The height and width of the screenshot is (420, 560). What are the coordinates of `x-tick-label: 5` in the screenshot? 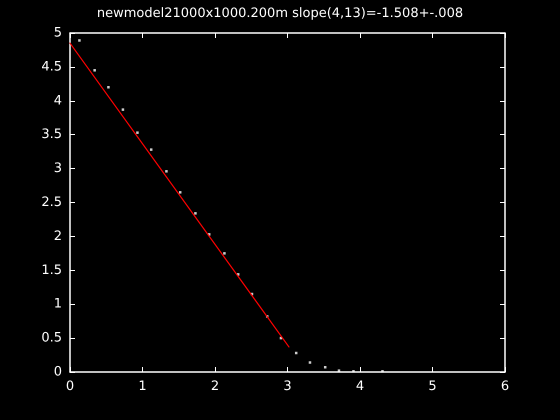 It's located at (432, 386).